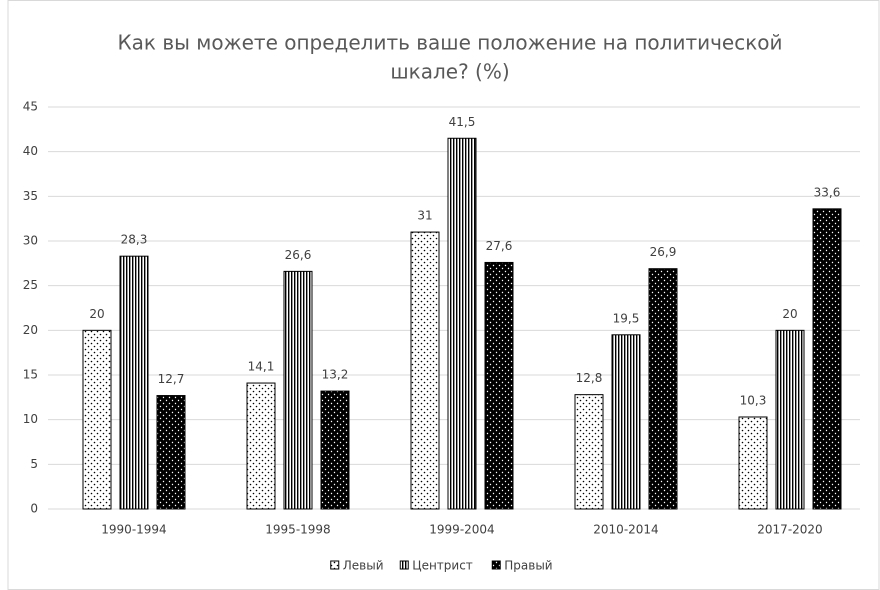 Image resolution: width=880 pixels, height=590 pixels. I want to click on y-tick-label: 25, so click(30, 285).